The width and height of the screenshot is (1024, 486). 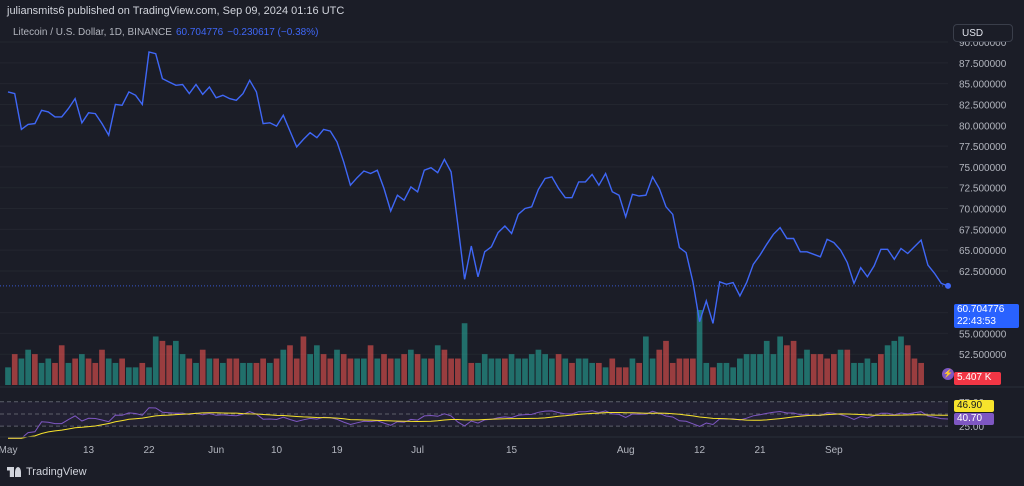 What do you see at coordinates (216, 450) in the screenshot?
I see `time-tick-label: Jun` at bounding box center [216, 450].